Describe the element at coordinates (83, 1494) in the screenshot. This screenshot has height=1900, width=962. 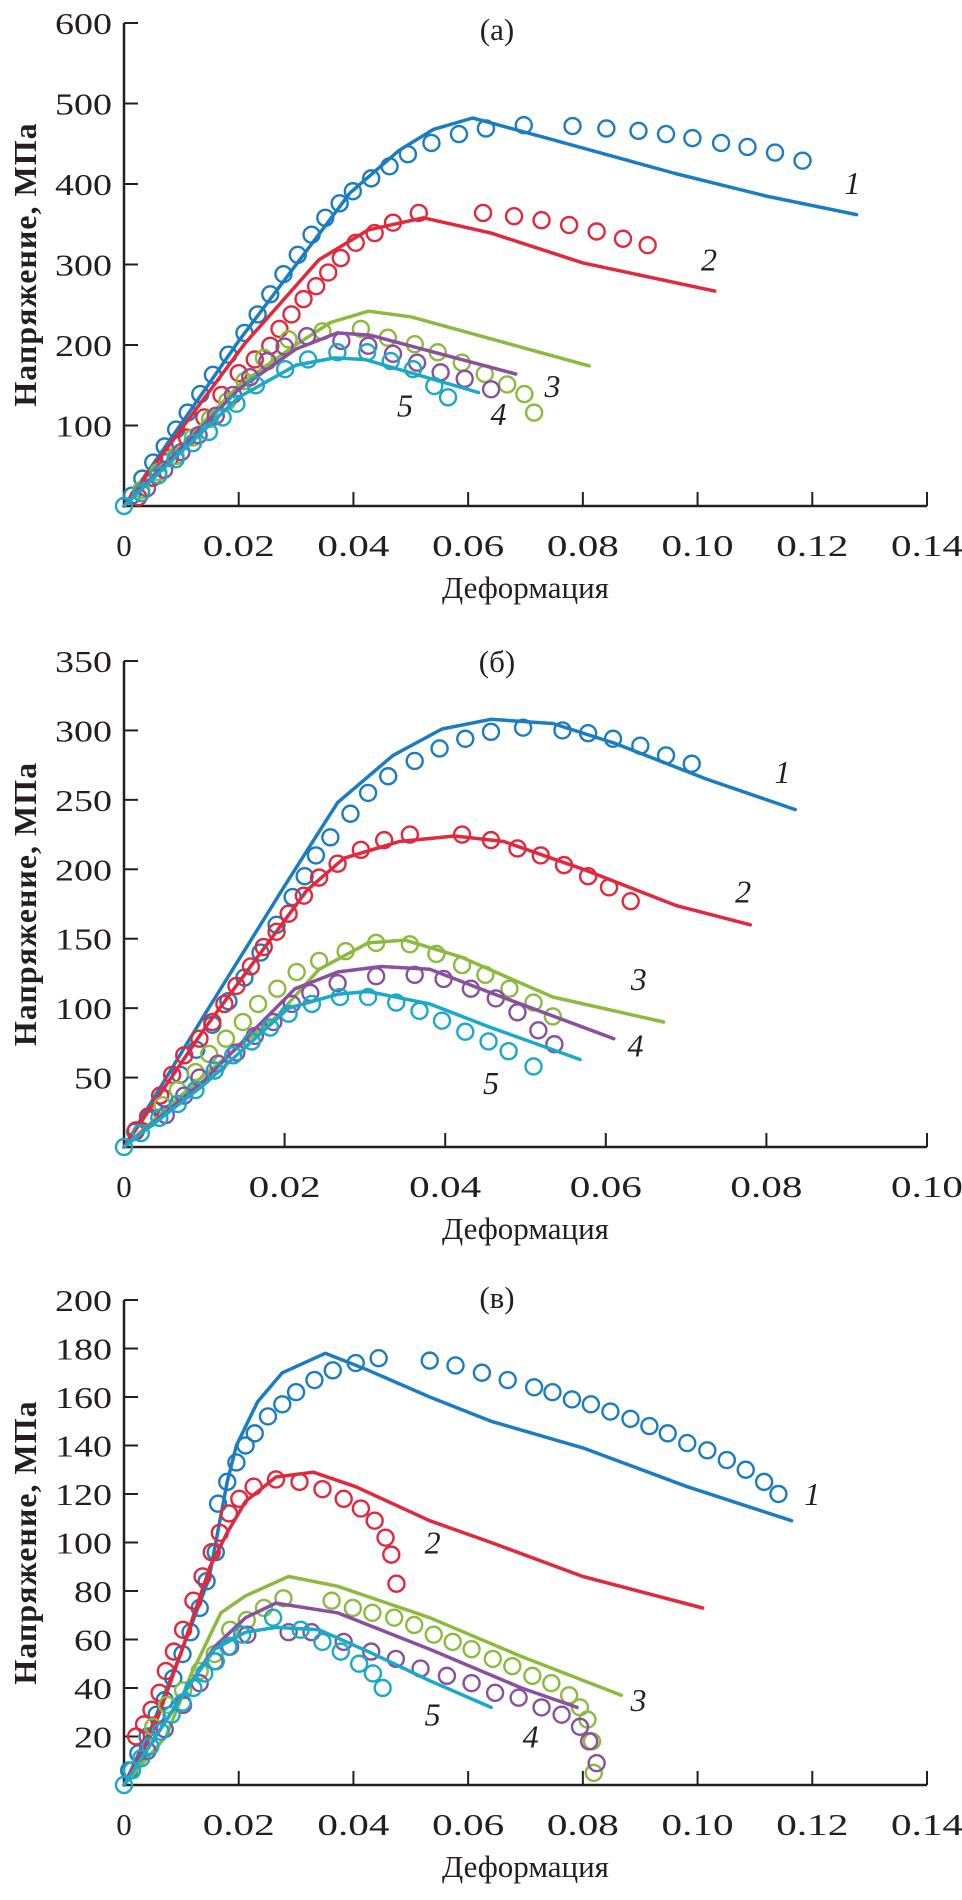
I see `y-tick-label: 120` at that location.